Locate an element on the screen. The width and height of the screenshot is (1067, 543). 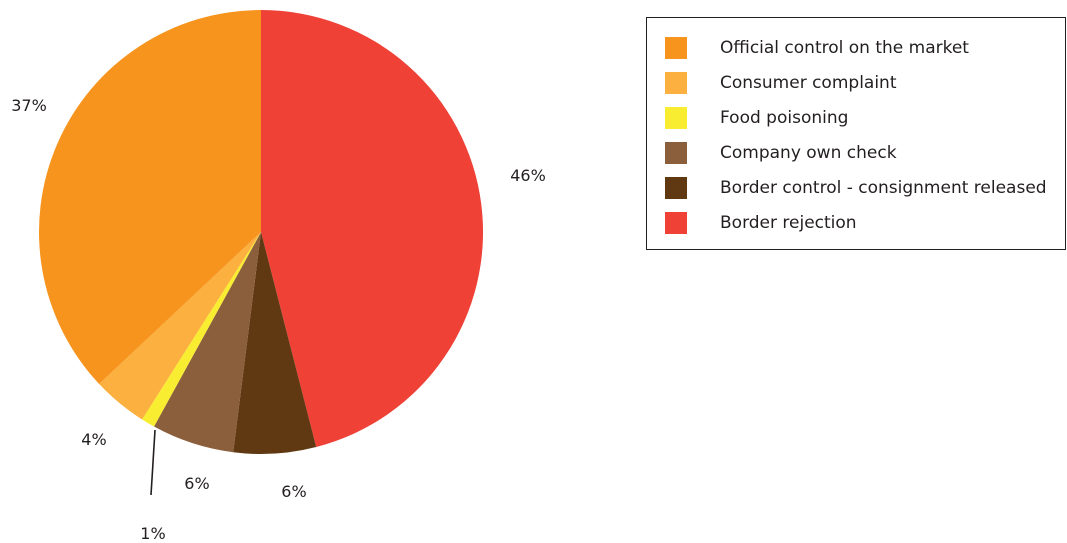
legend-label: Border rejection is located at coordinates (788, 223).